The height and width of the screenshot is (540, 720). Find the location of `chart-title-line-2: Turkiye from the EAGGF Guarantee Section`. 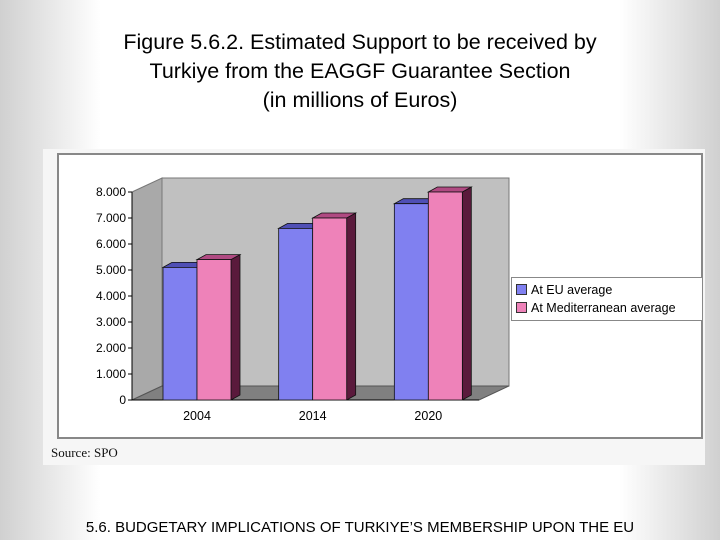

chart-title-line-2: Turkiye from the EAGGF Guarantee Section is located at coordinates (360, 71).